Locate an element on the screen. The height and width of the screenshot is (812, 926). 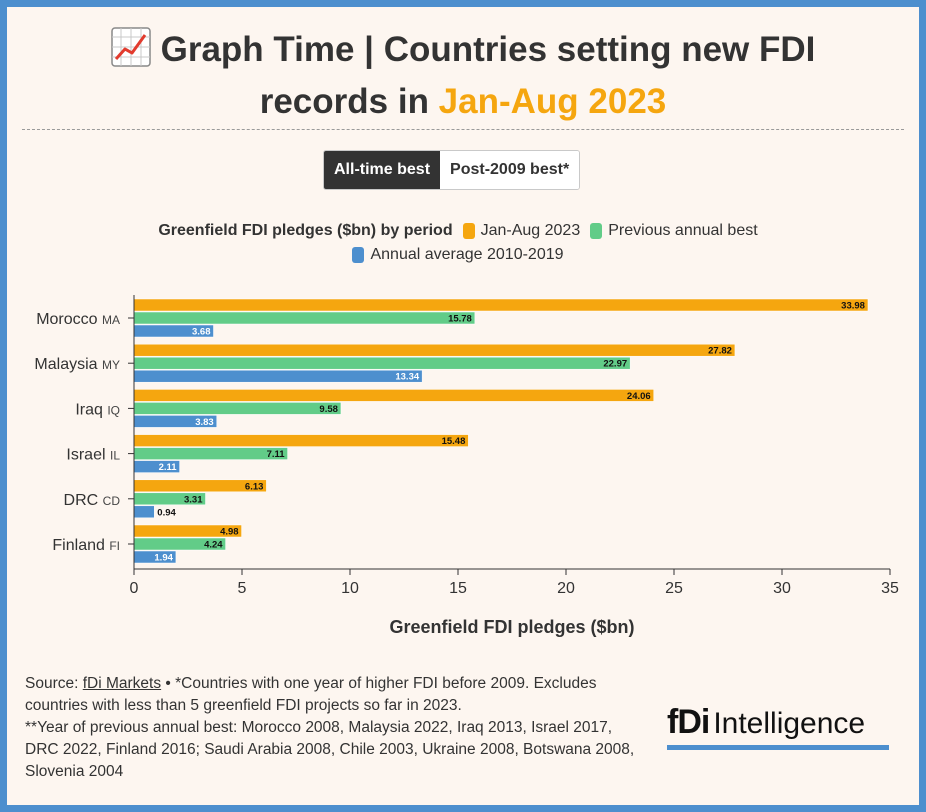
toggle-post-2009-best: Post-2009 best* is located at coordinates (510, 170).